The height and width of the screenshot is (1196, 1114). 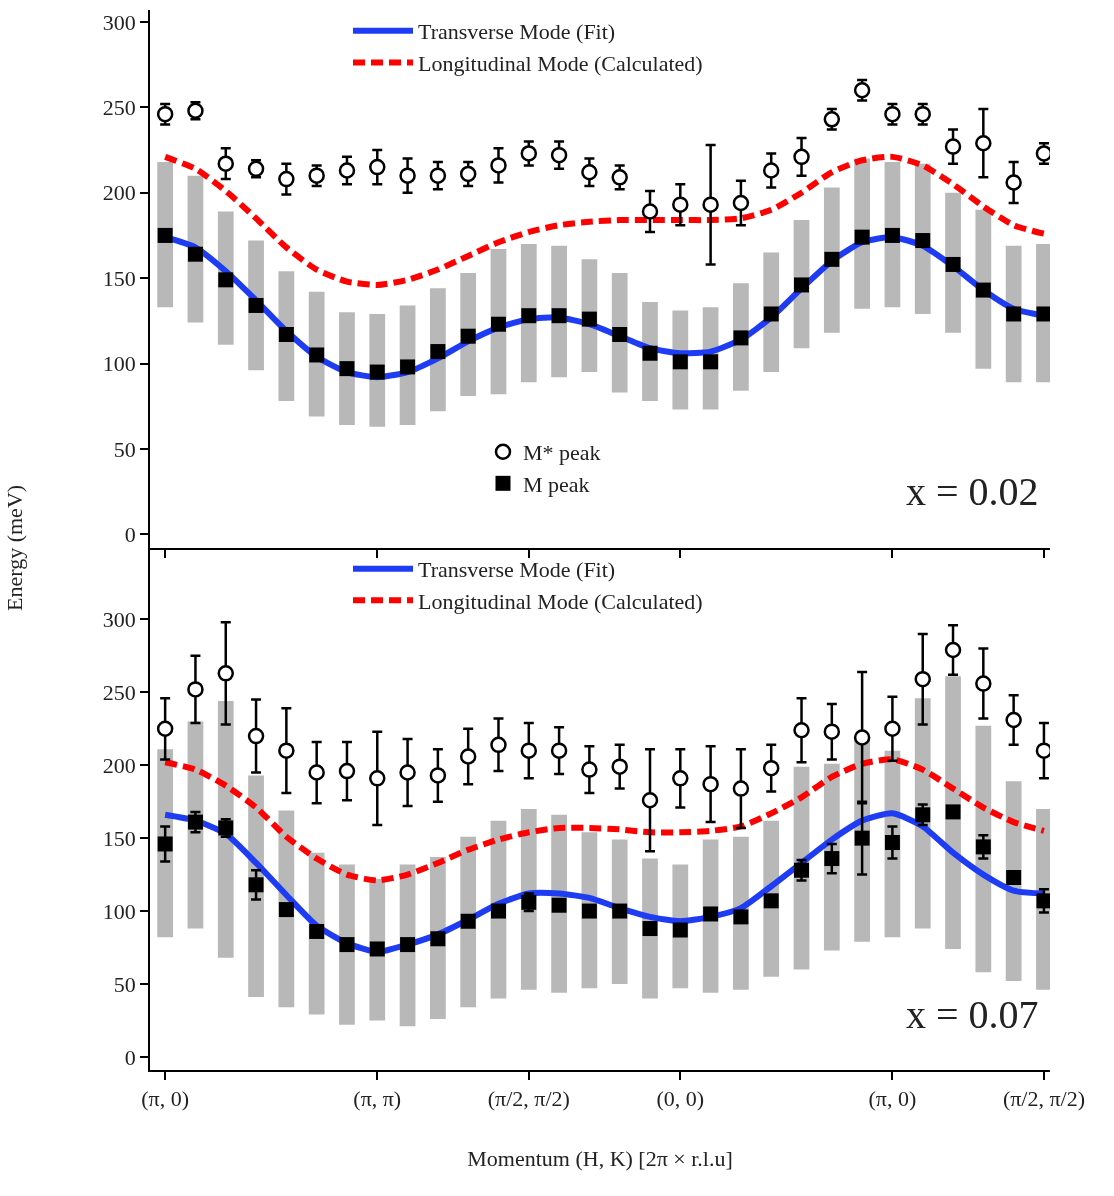 What do you see at coordinates (600, 1158) in the screenshot?
I see `x-axis-title: Momentum (H, K) [2π × r.l.u]` at bounding box center [600, 1158].